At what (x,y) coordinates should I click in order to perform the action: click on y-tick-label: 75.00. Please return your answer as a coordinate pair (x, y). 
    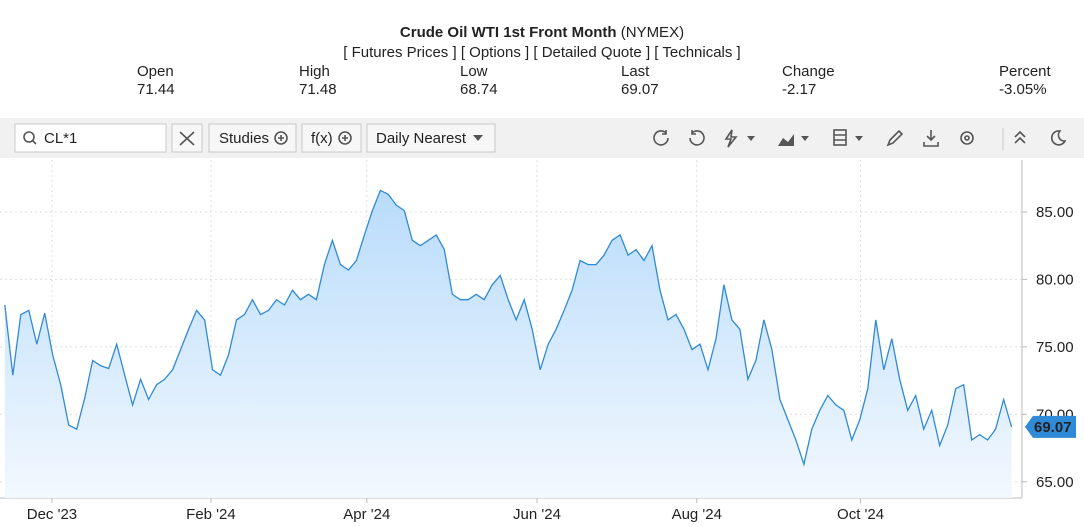
    Looking at the image, I should click on (1055, 347).